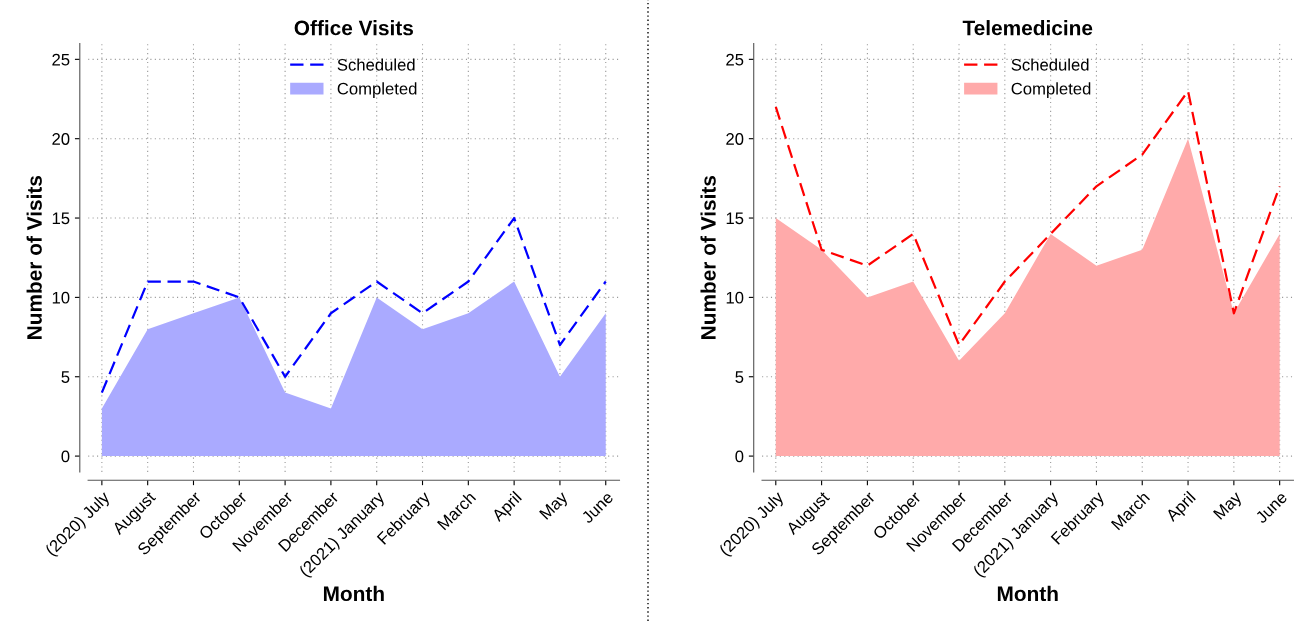 The width and height of the screenshot is (1296, 621). What do you see at coordinates (353, 28) in the screenshot?
I see `chart-title: Office Visits` at bounding box center [353, 28].